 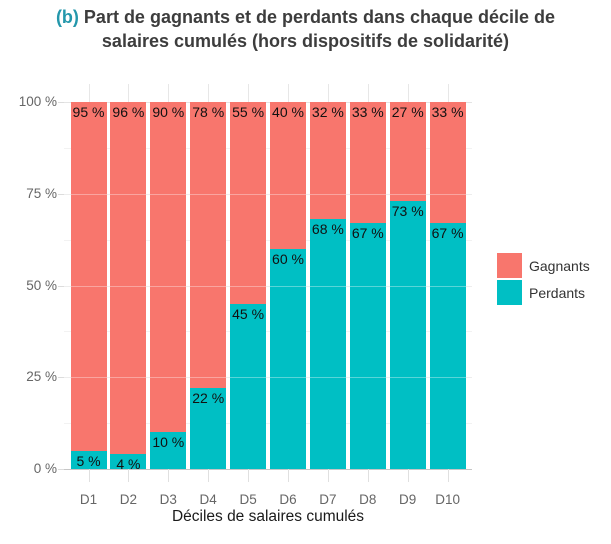 I want to click on bar-value-gagnants-D4: 78 %, so click(x=208, y=112).